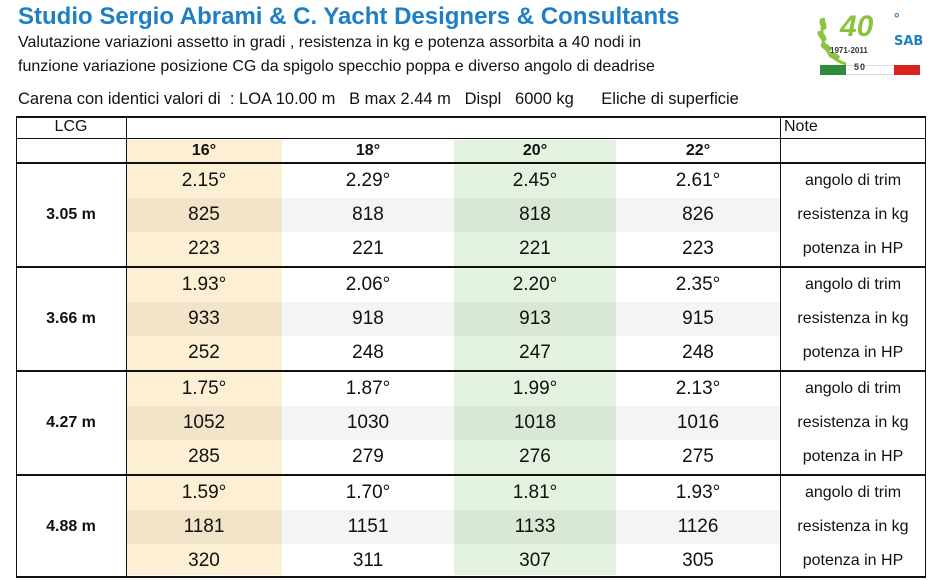  Describe the element at coordinates (857, 26) in the screenshot. I see `logo-number: 40` at that location.